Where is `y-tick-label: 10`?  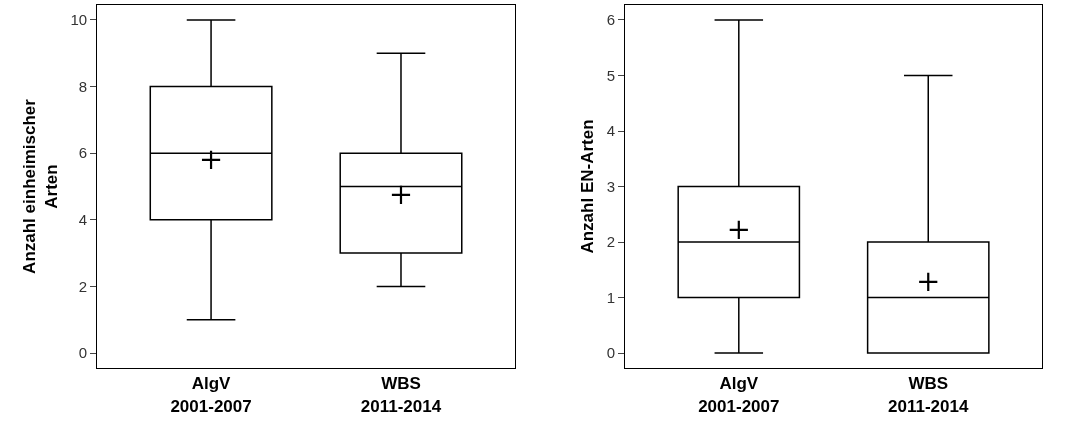 y-tick-label: 10 is located at coordinates (79, 20).